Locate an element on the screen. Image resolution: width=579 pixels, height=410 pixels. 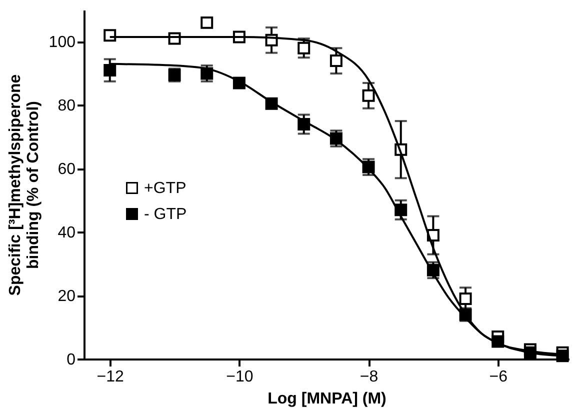
y-tick-label: 40 is located at coordinates (67, 233).